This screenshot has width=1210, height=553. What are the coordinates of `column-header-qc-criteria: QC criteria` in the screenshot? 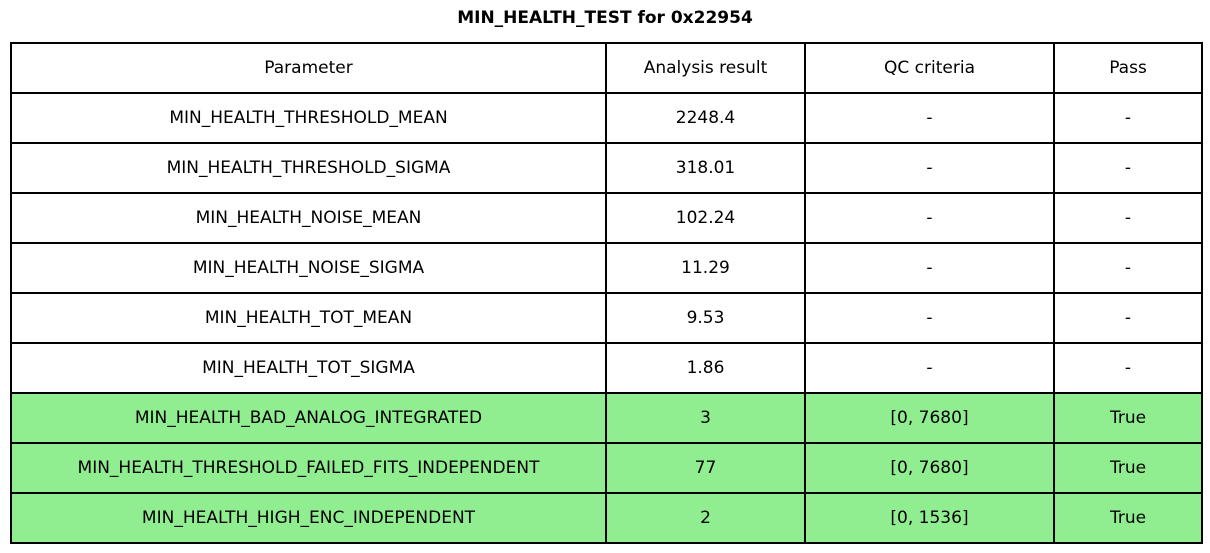 It's located at (929, 68).